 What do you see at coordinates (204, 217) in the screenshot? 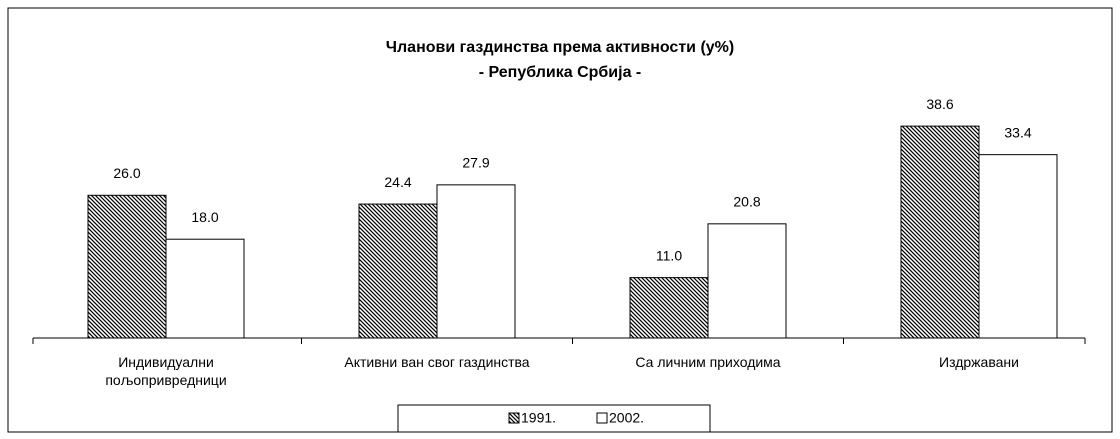
I see `value-label: 18.0` at bounding box center [204, 217].